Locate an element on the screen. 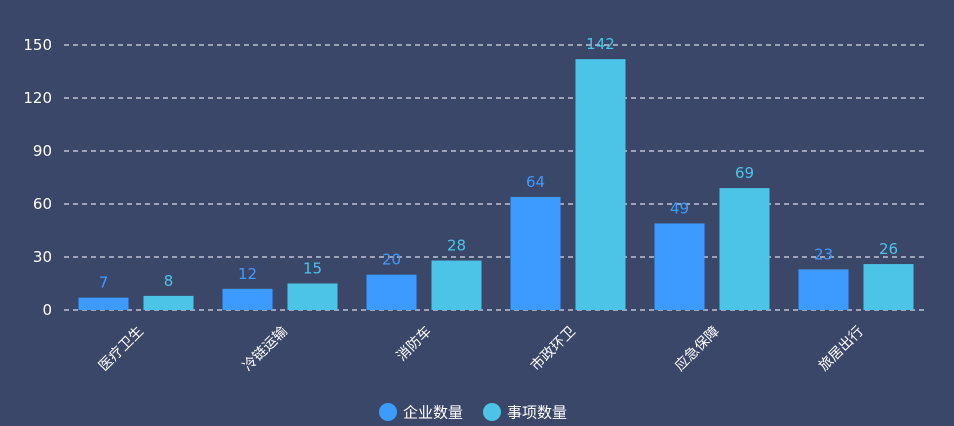  x-tick-label: 旅居出行 is located at coordinates (841, 349).